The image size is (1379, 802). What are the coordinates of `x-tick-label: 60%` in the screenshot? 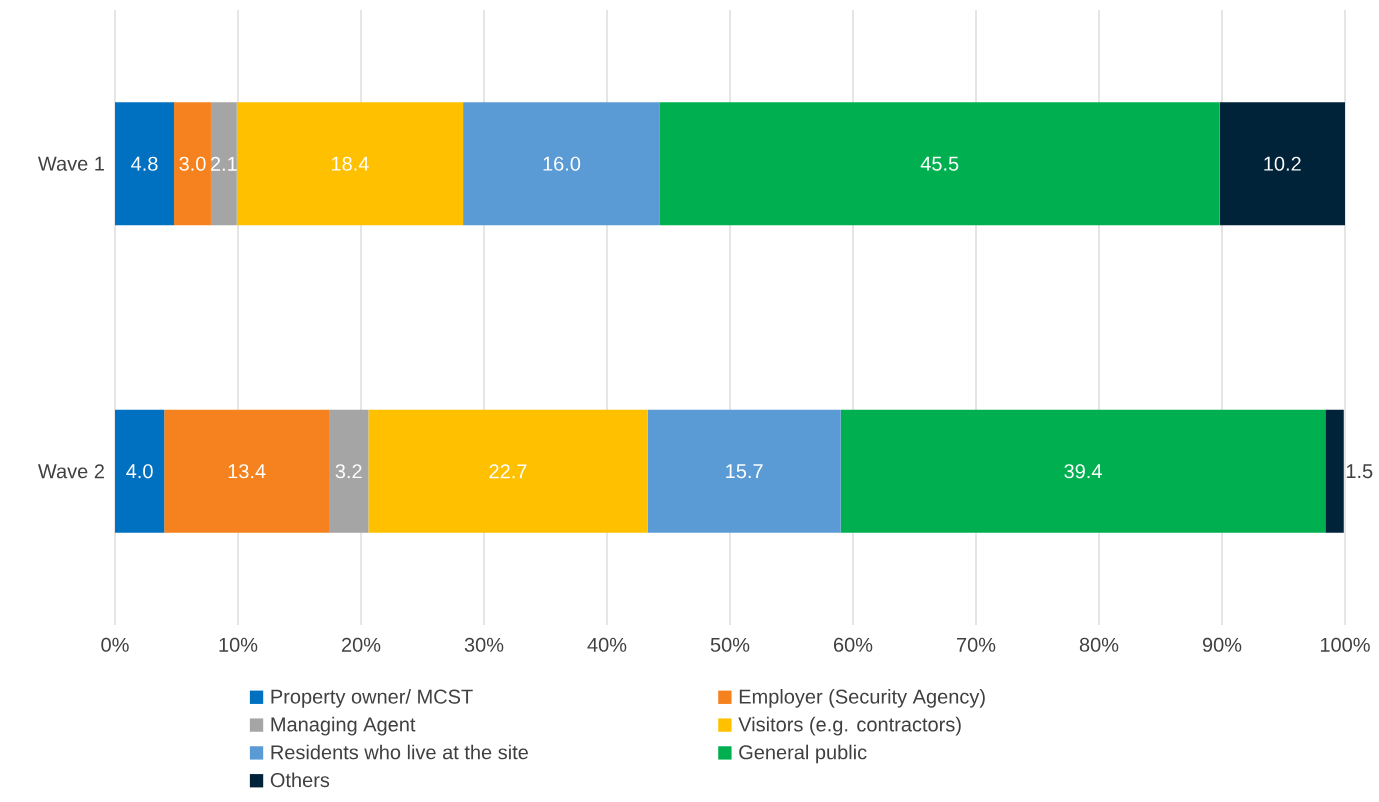 It's located at (853, 644).